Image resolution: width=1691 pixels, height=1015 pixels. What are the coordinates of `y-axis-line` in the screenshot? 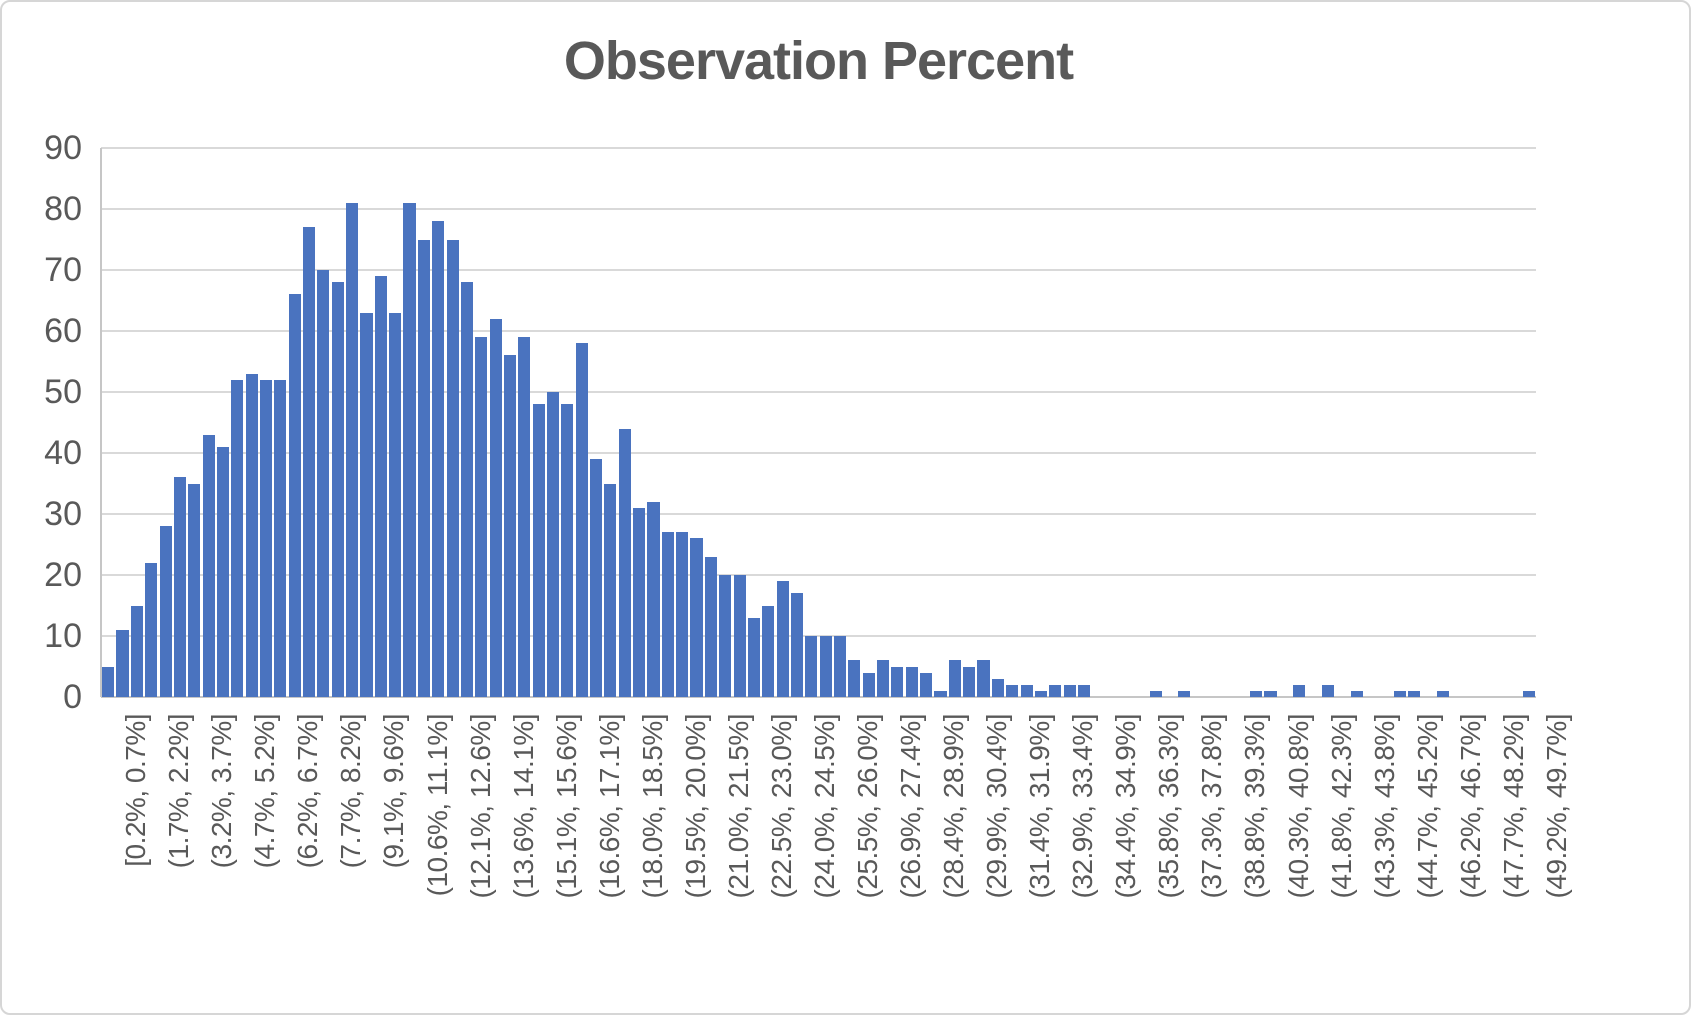 It's located at (101, 422).